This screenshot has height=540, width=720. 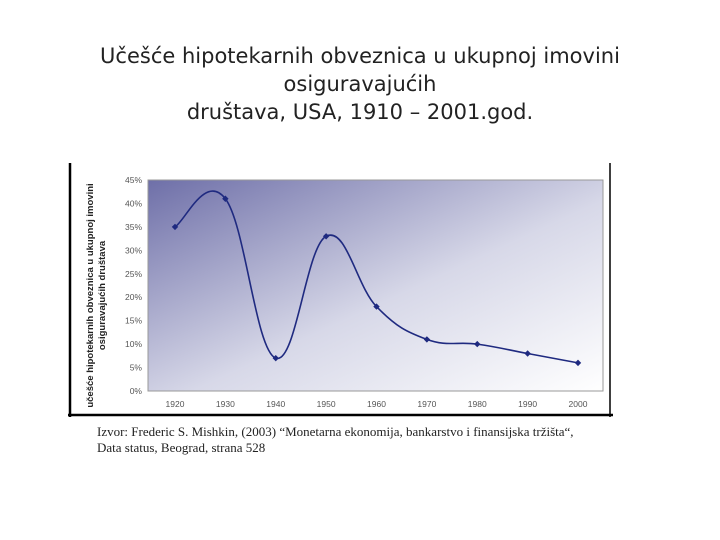 I want to click on y-tick-label: 35%, so click(x=133, y=227).